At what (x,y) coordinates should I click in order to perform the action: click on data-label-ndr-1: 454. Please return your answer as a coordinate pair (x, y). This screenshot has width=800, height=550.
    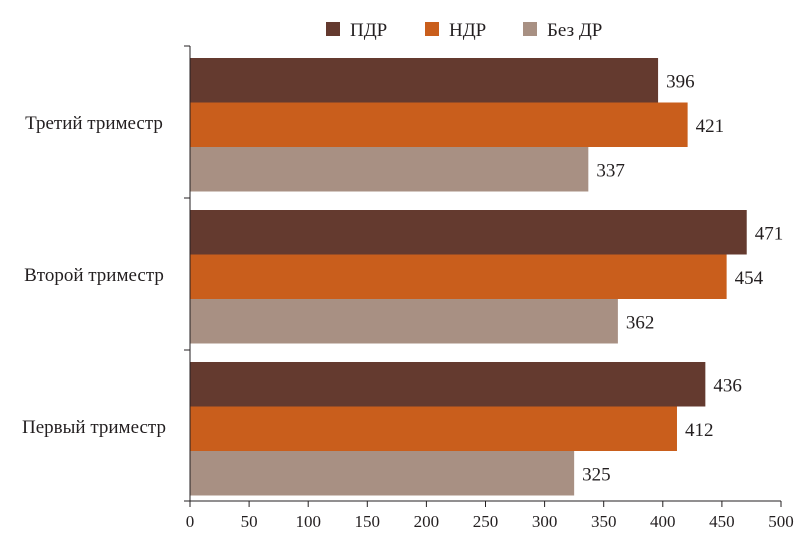
    Looking at the image, I should click on (749, 278).